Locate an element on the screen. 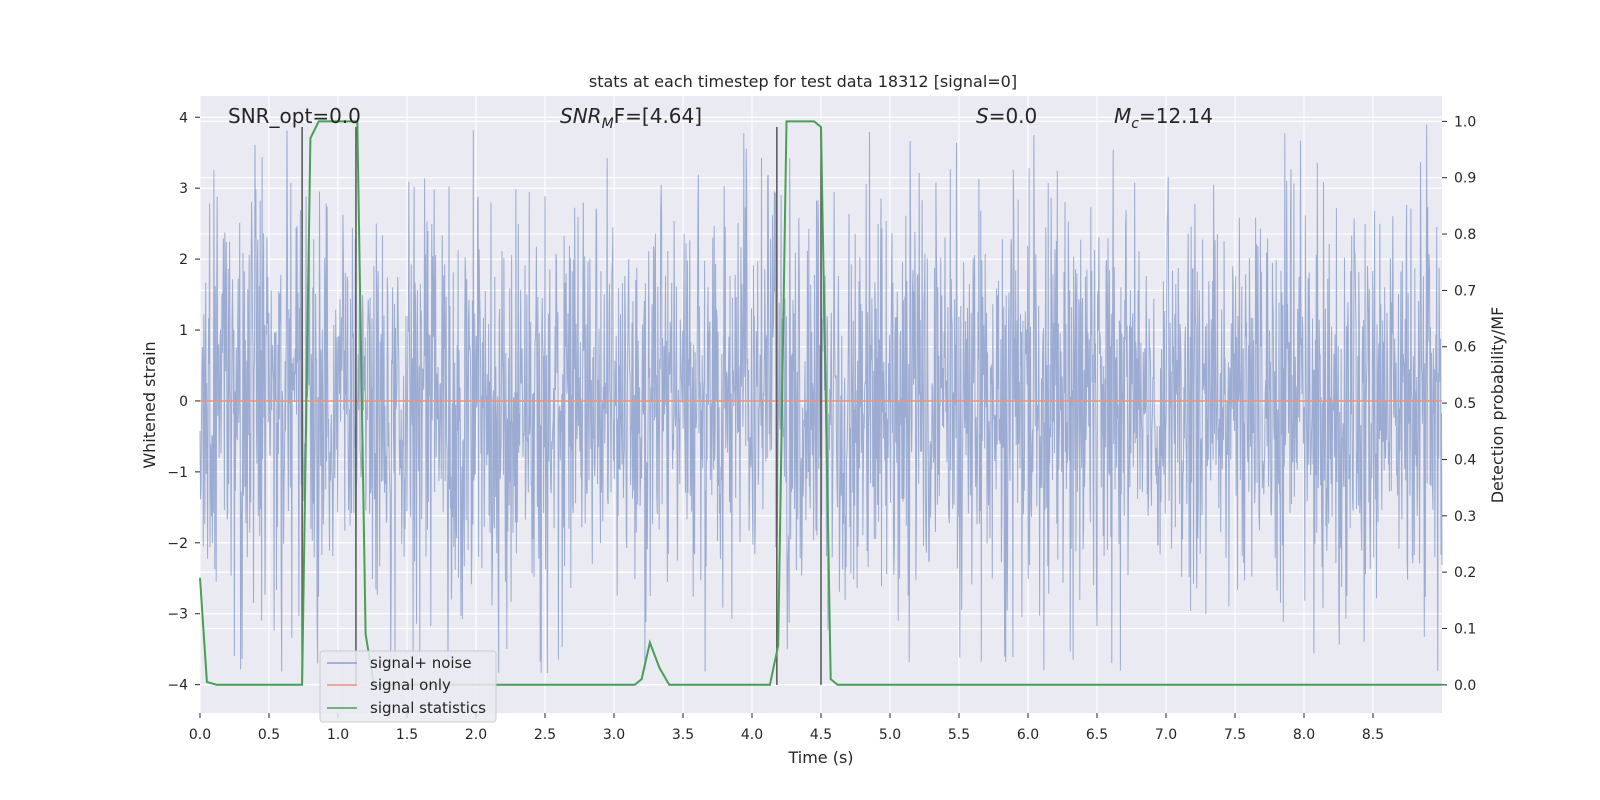 The height and width of the screenshot is (800, 1600). y-left-tick-label: 2 is located at coordinates (183, 260).